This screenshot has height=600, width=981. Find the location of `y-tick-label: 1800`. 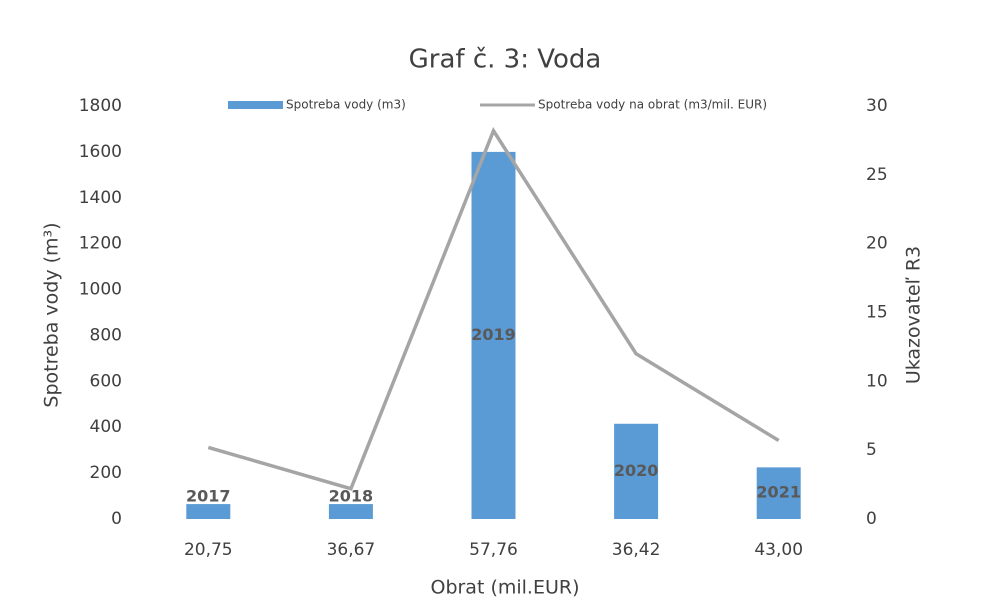

y-tick-label: 1800 is located at coordinates (100, 106).